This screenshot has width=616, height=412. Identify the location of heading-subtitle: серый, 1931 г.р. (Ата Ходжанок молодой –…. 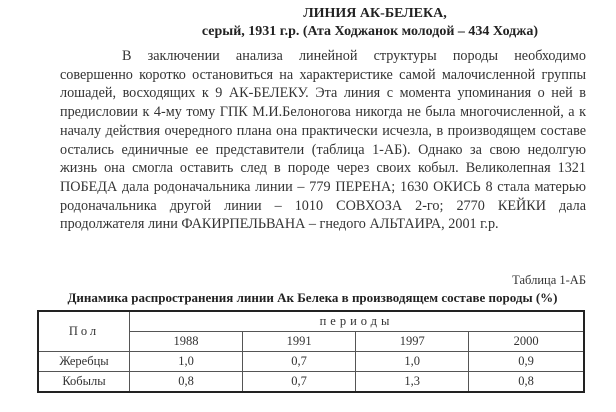
(370, 31).